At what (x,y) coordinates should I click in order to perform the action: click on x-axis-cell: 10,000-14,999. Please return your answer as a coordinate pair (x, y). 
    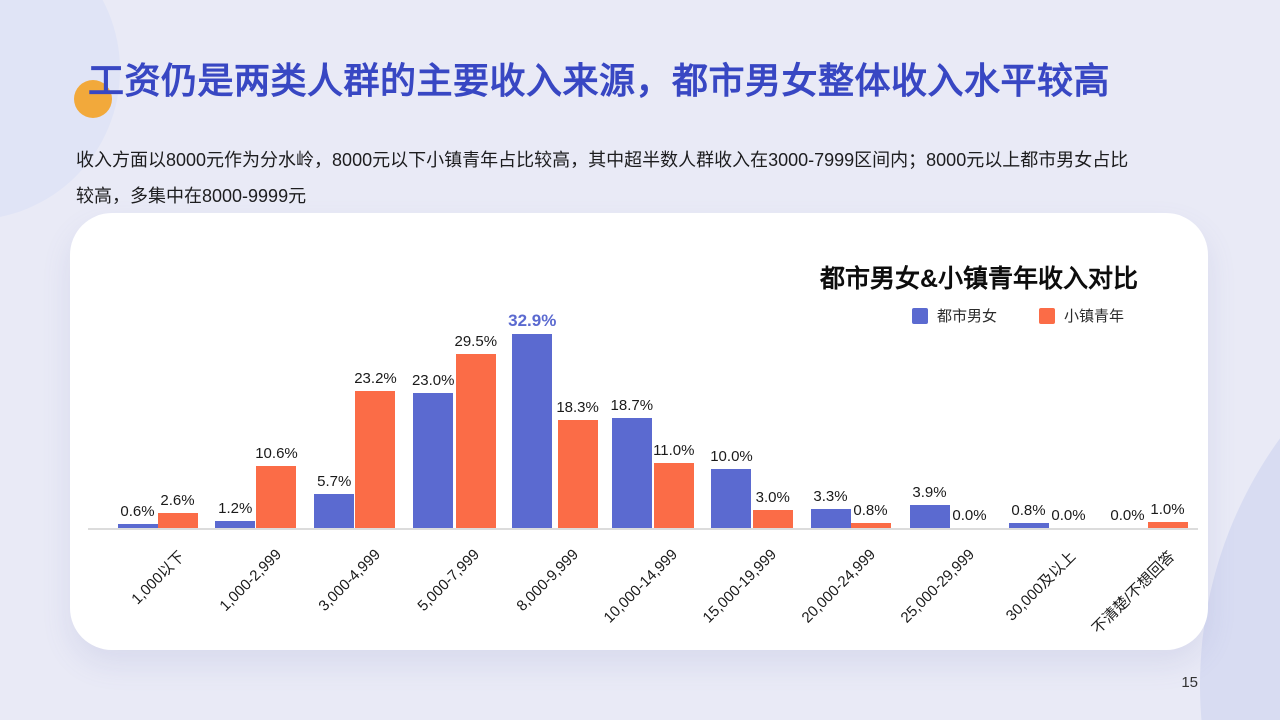
    Looking at the image, I should click on (651, 589).